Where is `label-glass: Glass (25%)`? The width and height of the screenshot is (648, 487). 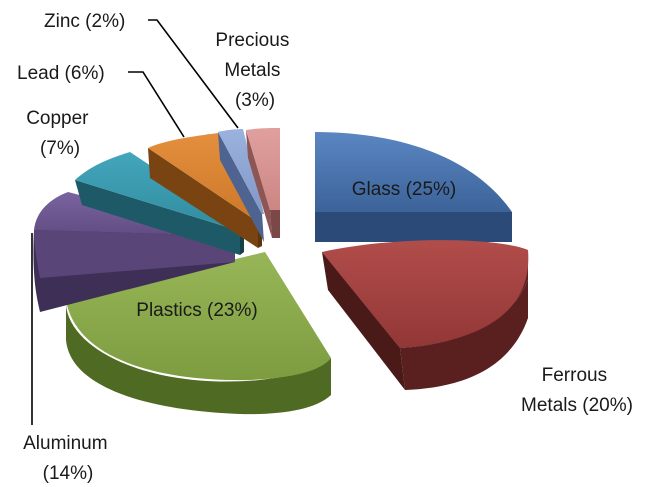
label-glass: Glass (25%) is located at coordinates (404, 189).